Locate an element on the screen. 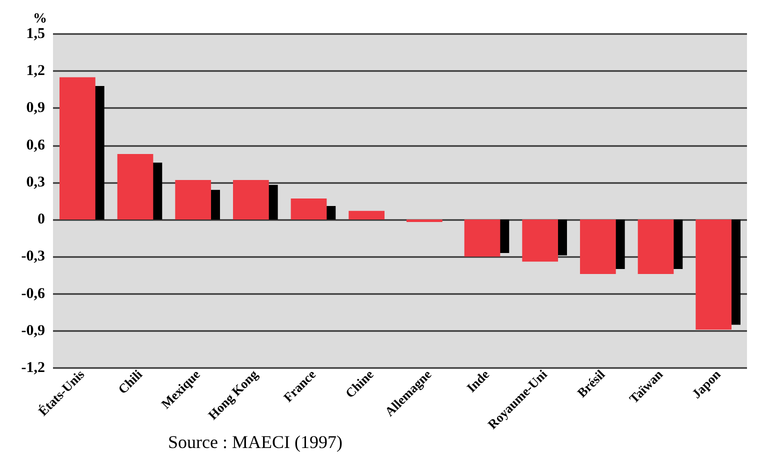  y-tick-label: 0,3 is located at coordinates (35, 182).